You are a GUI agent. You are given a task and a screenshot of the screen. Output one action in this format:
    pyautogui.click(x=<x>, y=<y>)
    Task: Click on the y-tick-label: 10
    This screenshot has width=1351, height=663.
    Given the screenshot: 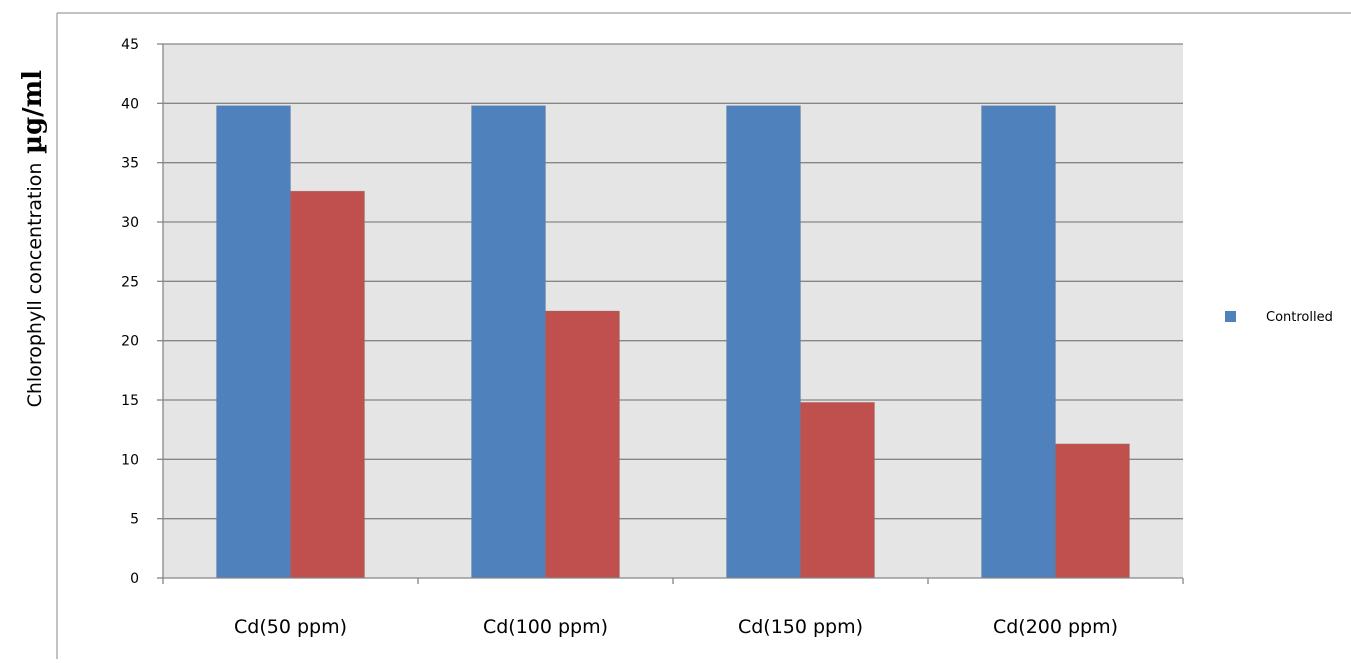 What is the action you would take?
    pyautogui.click(x=130, y=460)
    